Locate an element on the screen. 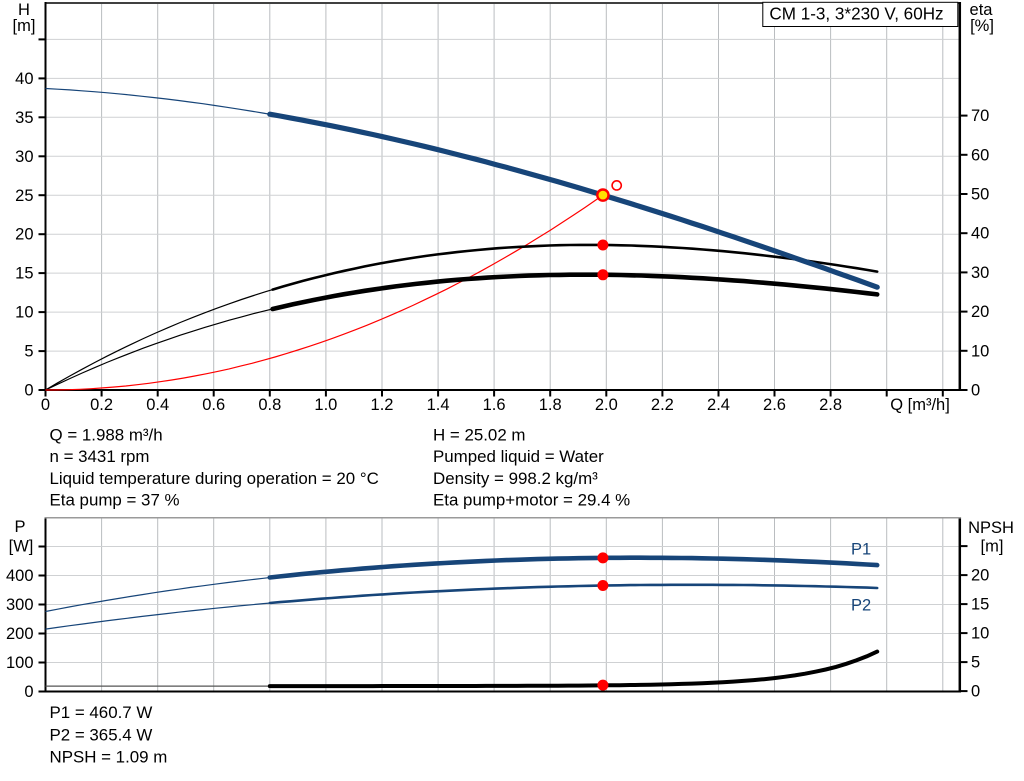 The image size is (1024, 781). svg-text: 25 is located at coordinates (24, 196).